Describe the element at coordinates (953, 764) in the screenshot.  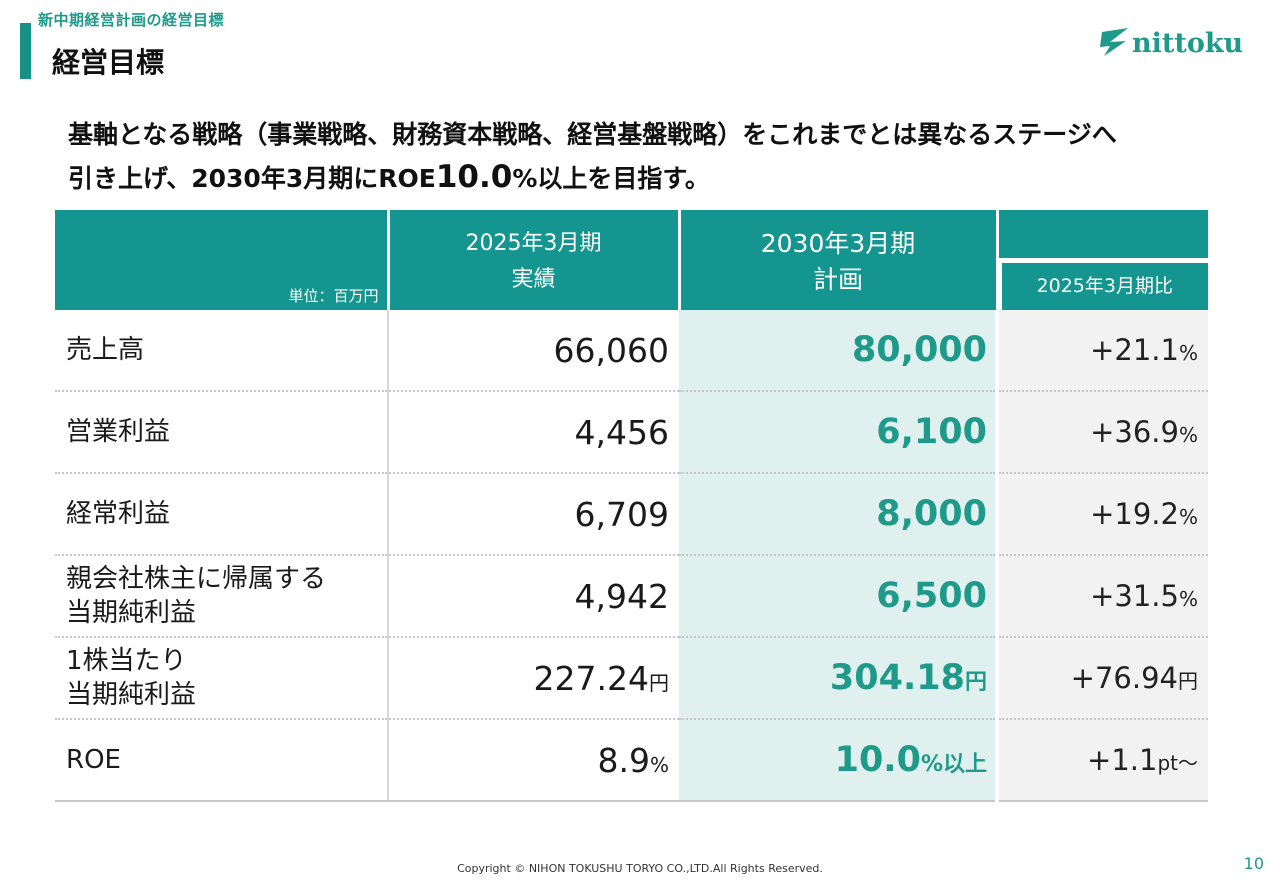
I see `plan-unit: %以上` at that location.